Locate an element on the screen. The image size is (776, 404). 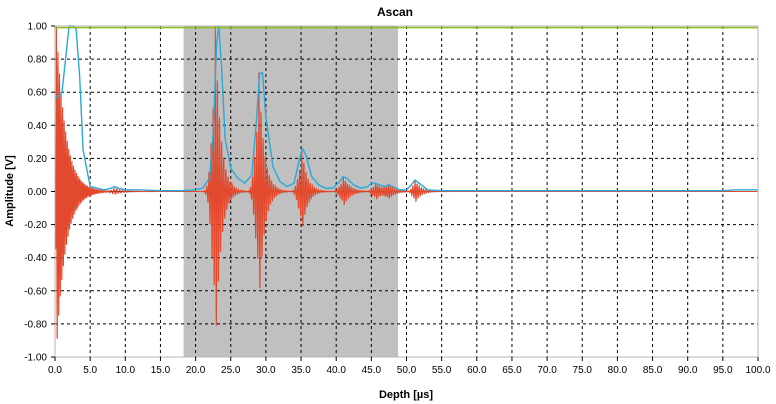
y-tick-label: -0.20 is located at coordinates (35, 225).